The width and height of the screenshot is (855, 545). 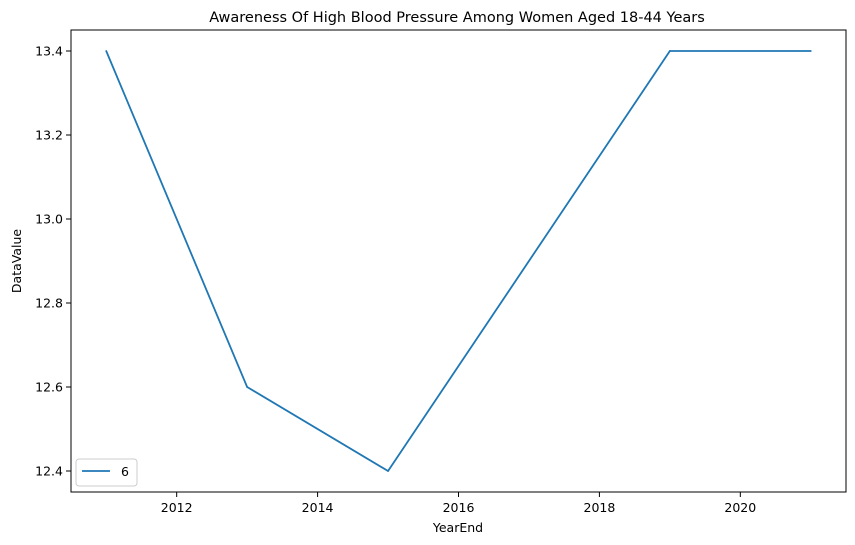 I want to click on x-tick-label: 2012, so click(x=177, y=507).